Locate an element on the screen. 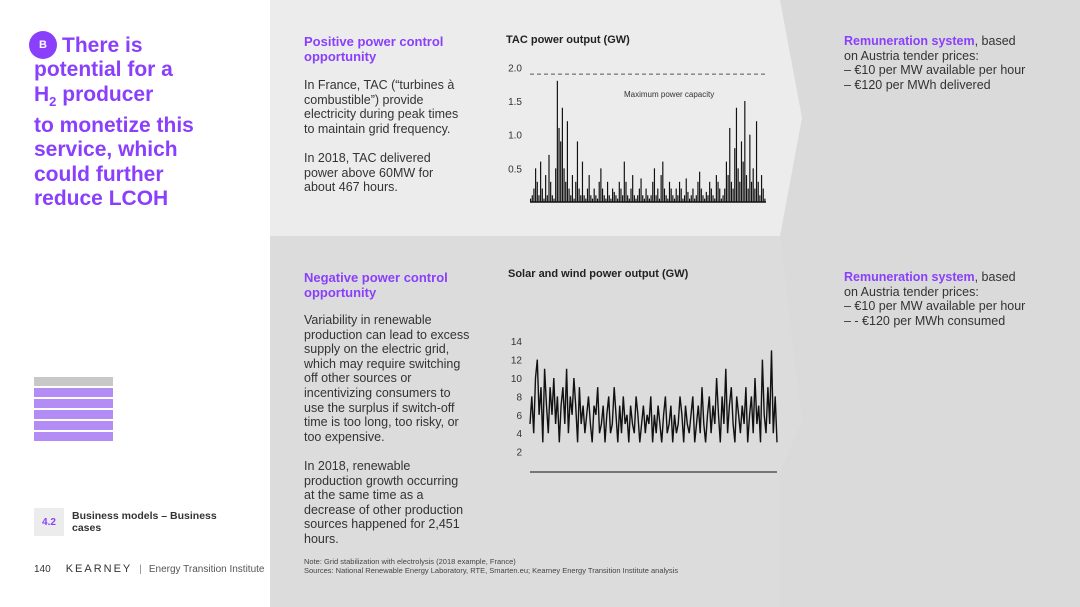 Image resolution: width=1080 pixels, height=607 pixels. paragraph-line: In France, TAC (“turbines à is located at coordinates (379, 85).